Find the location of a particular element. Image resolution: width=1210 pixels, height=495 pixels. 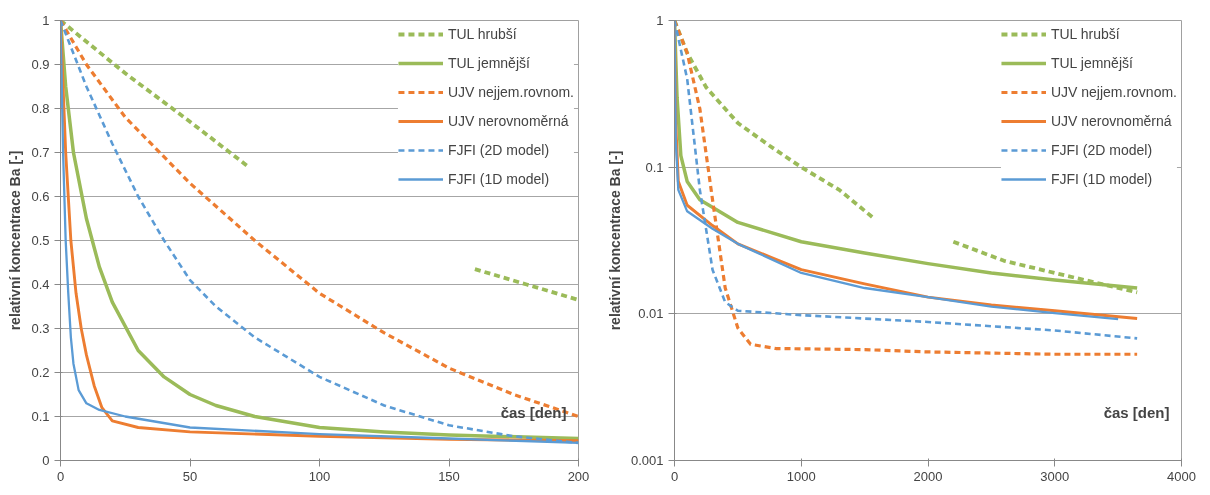

x-tick-label: 3000 is located at coordinates (1055, 476).